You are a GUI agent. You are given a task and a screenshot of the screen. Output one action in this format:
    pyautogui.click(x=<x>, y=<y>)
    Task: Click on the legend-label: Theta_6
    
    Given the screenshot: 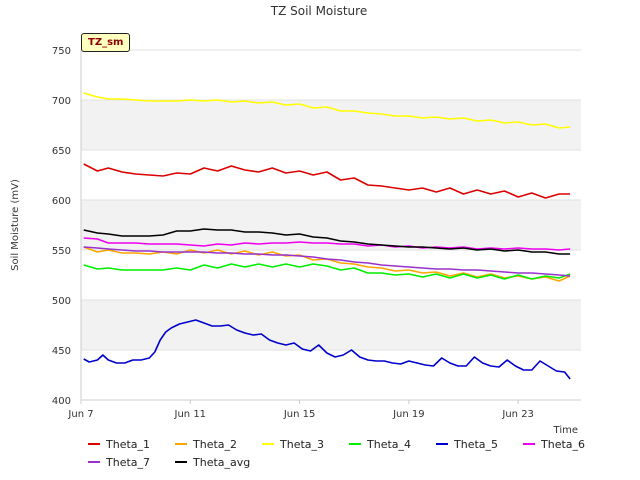 What is the action you would take?
    pyautogui.click(x=563, y=444)
    